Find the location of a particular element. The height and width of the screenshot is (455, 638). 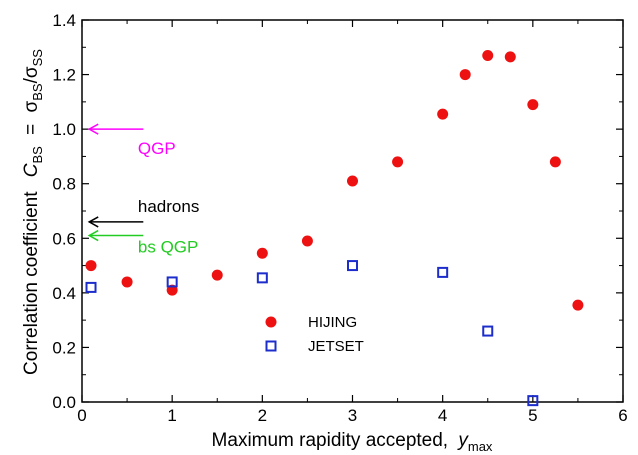

x-tick-label: 1 is located at coordinates (171, 415).